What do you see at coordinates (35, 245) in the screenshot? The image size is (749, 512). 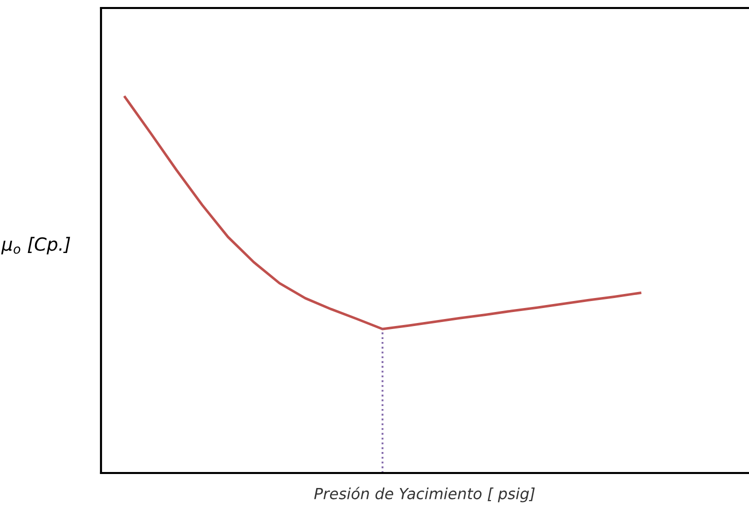 I see `y-axis-title: μ$_{o}$ [Cp.]` at bounding box center [35, 245].